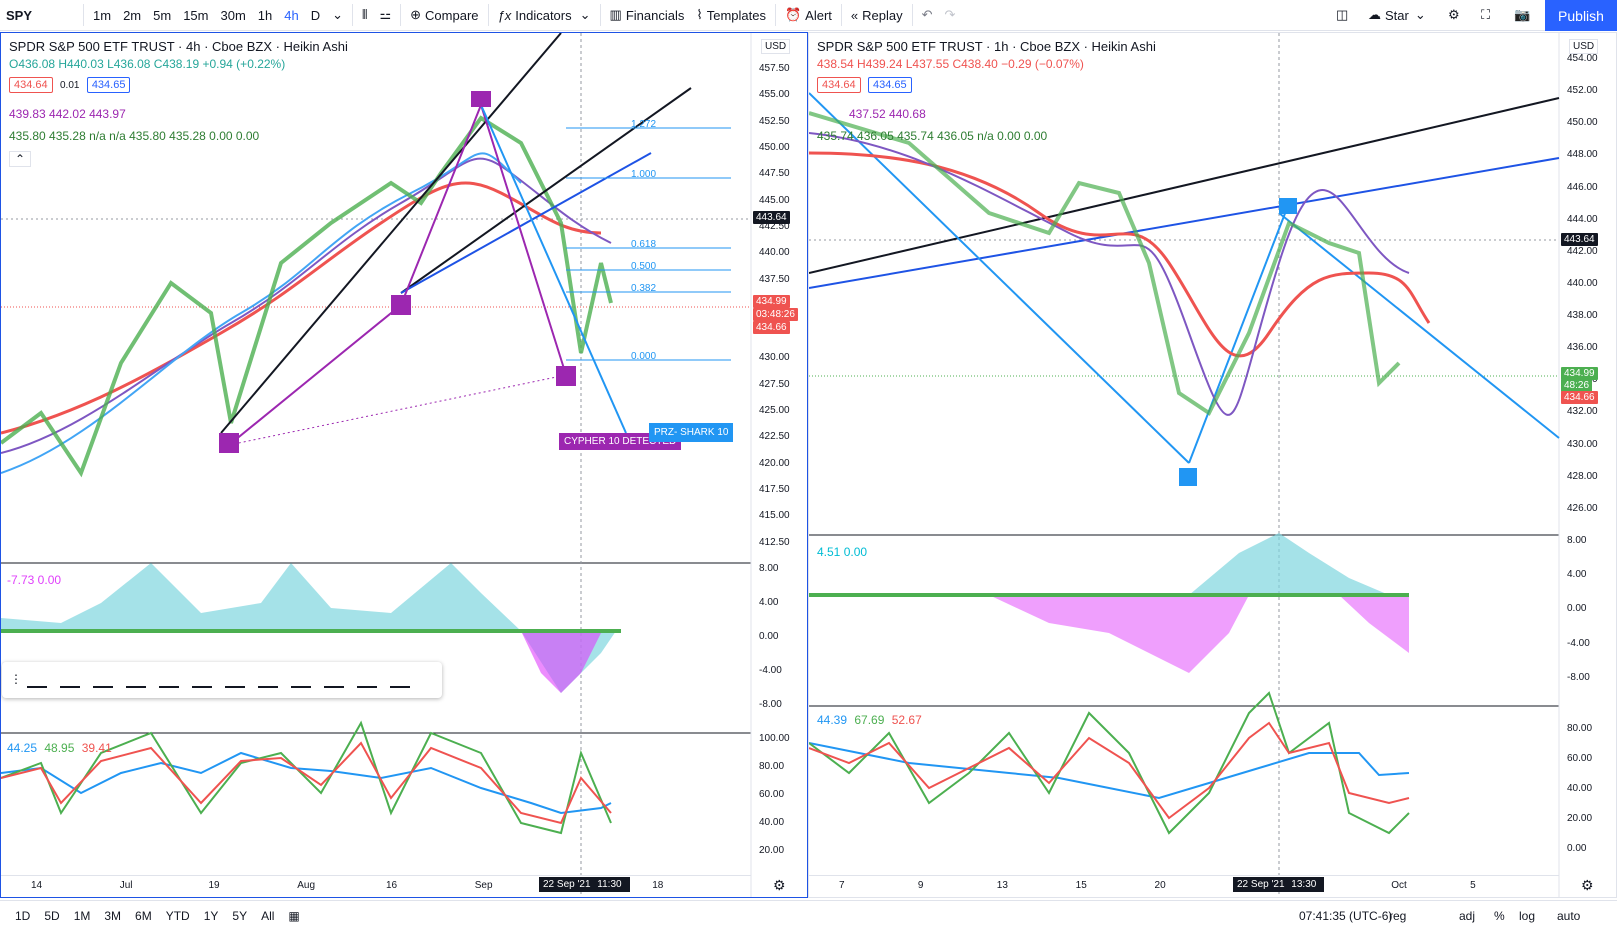 This screenshot has height=930, width=1617. Describe the element at coordinates (544, 15) in the screenshot. I see `indicators-button: ƒx Indicators ⌄` at that location.